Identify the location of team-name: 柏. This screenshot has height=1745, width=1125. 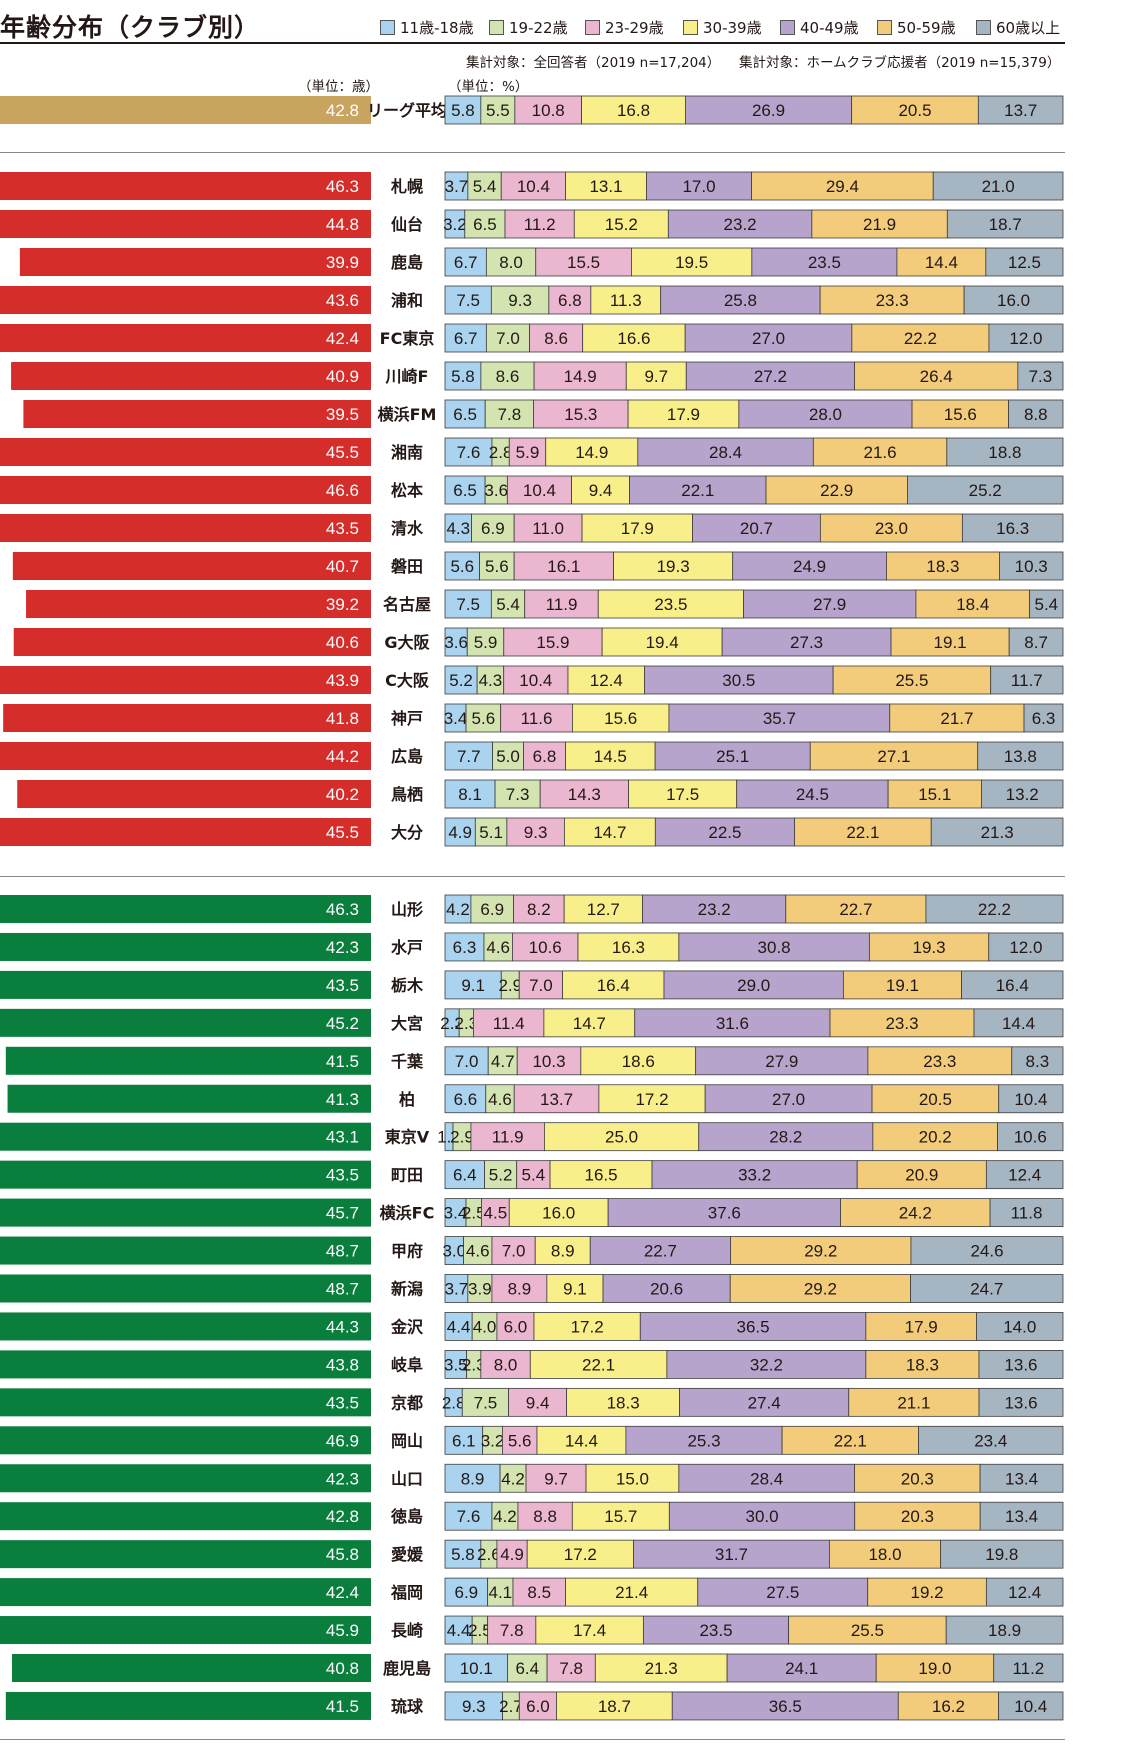
(407, 1099).